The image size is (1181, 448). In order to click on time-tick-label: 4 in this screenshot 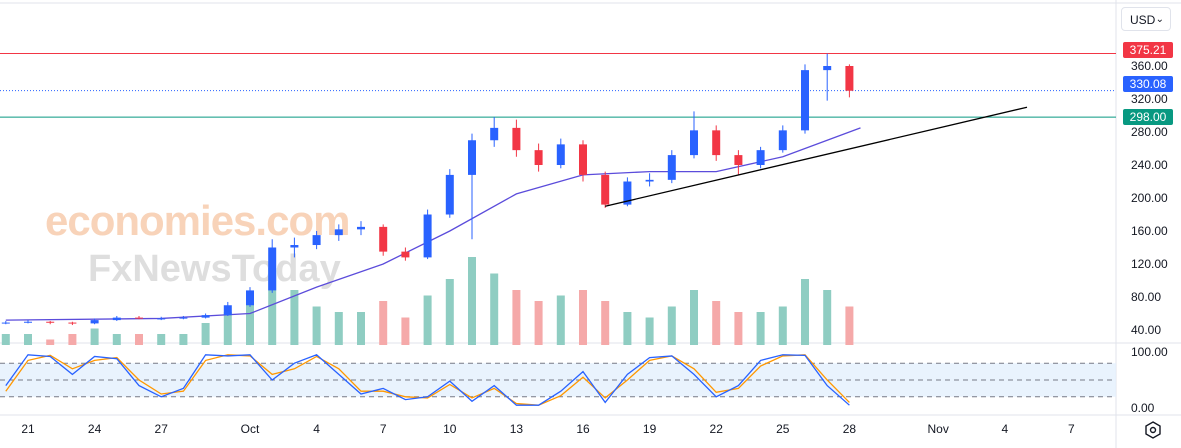, I will do `click(316, 429)`.